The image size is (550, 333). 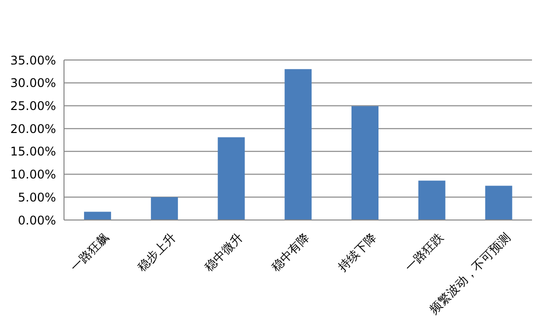 I want to click on x-tick-label: 一路狂飙, so click(x=90, y=252).